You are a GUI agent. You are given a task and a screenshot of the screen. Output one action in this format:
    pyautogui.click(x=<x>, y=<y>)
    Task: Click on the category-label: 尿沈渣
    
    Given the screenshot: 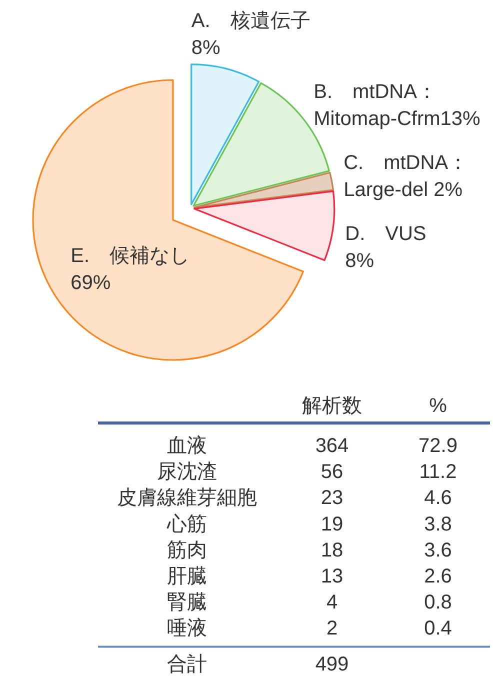 What is the action you would take?
    pyautogui.click(x=187, y=472)
    